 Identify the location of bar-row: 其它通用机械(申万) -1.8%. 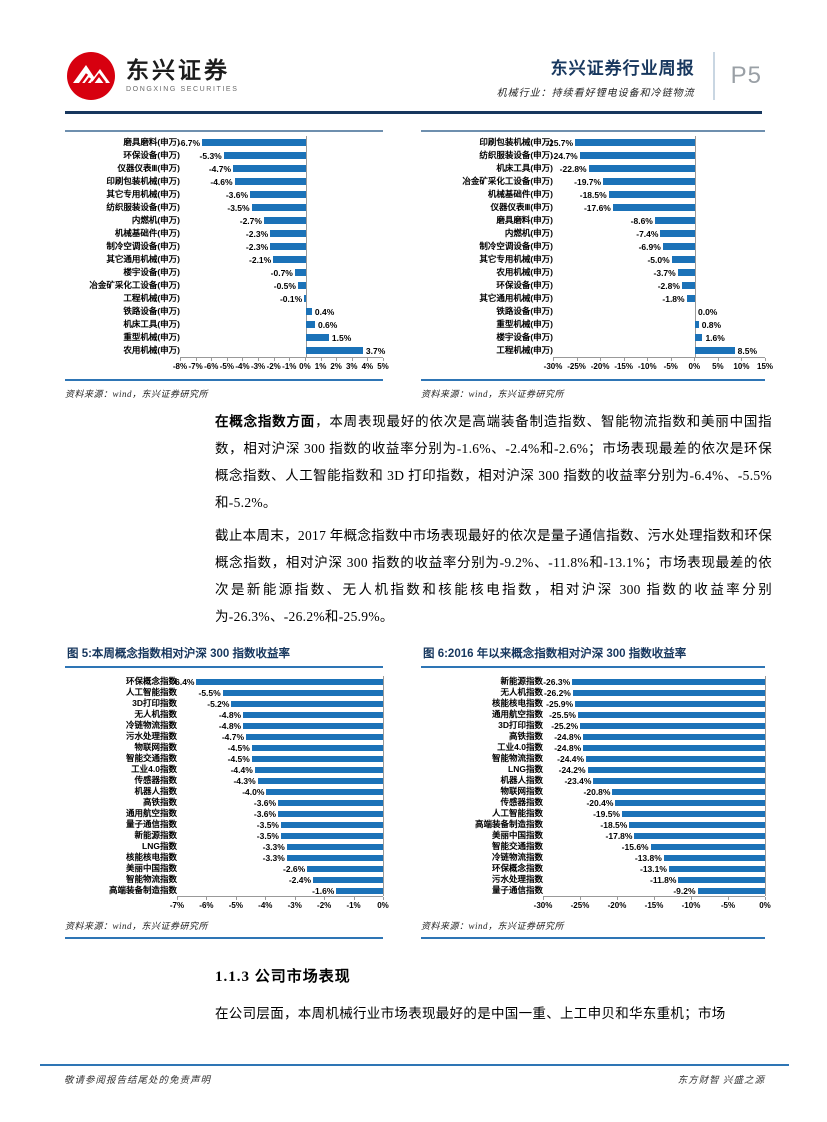
(593, 298).